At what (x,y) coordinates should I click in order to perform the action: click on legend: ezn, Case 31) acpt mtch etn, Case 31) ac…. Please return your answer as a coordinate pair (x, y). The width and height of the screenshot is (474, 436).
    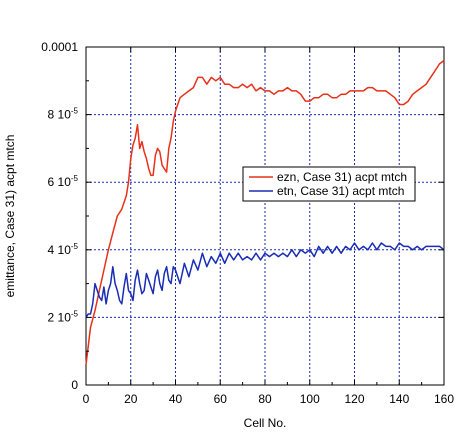
    Looking at the image, I should click on (329, 184).